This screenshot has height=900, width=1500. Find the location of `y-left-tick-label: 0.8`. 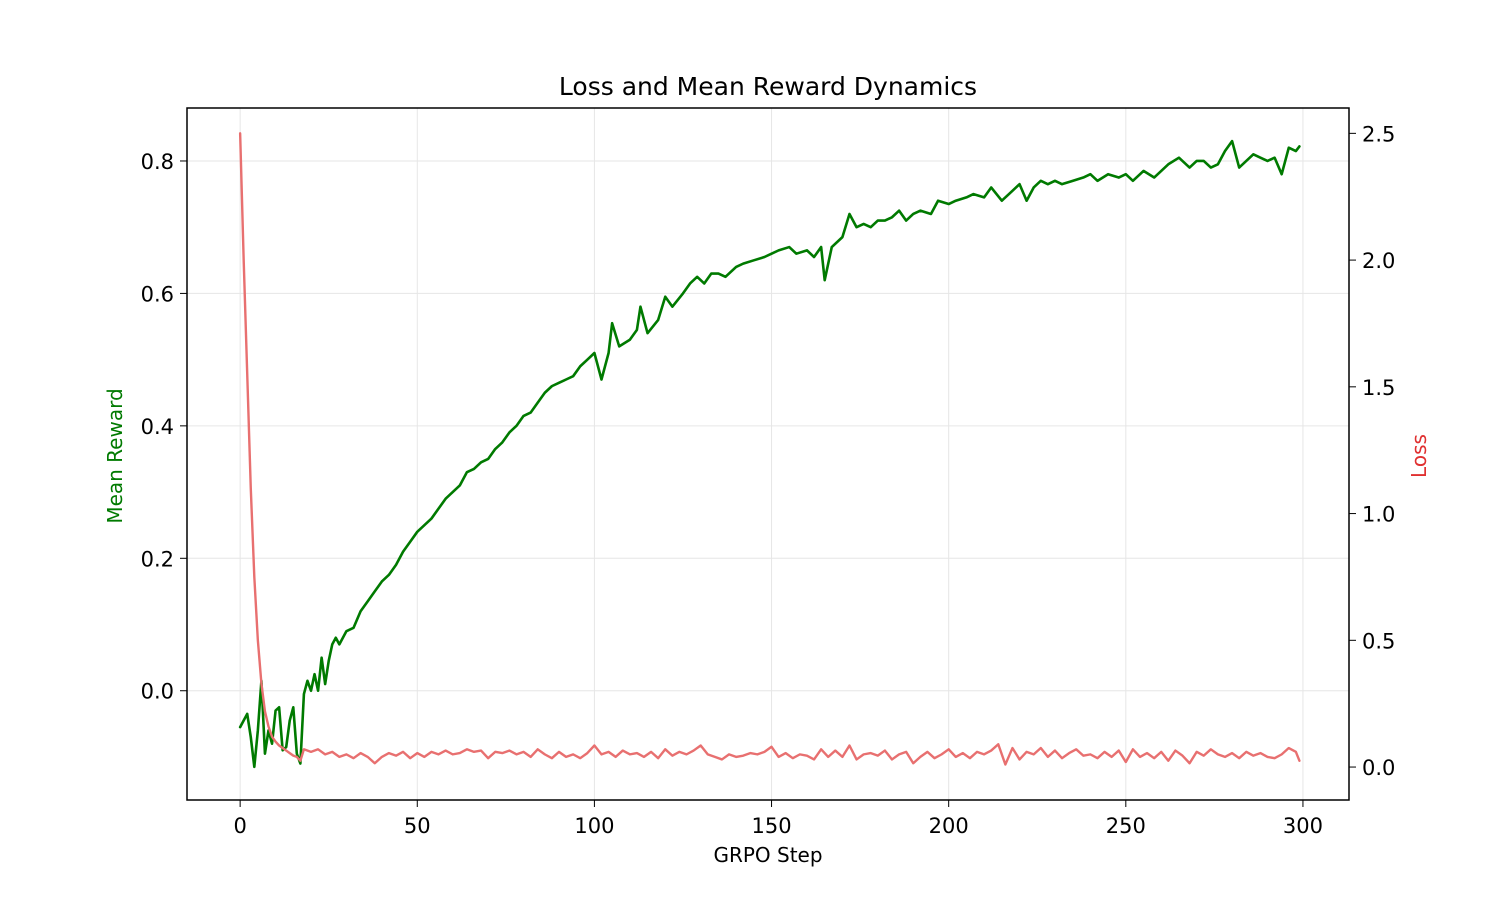

y-left-tick-label: 0.8 is located at coordinates (157, 162).